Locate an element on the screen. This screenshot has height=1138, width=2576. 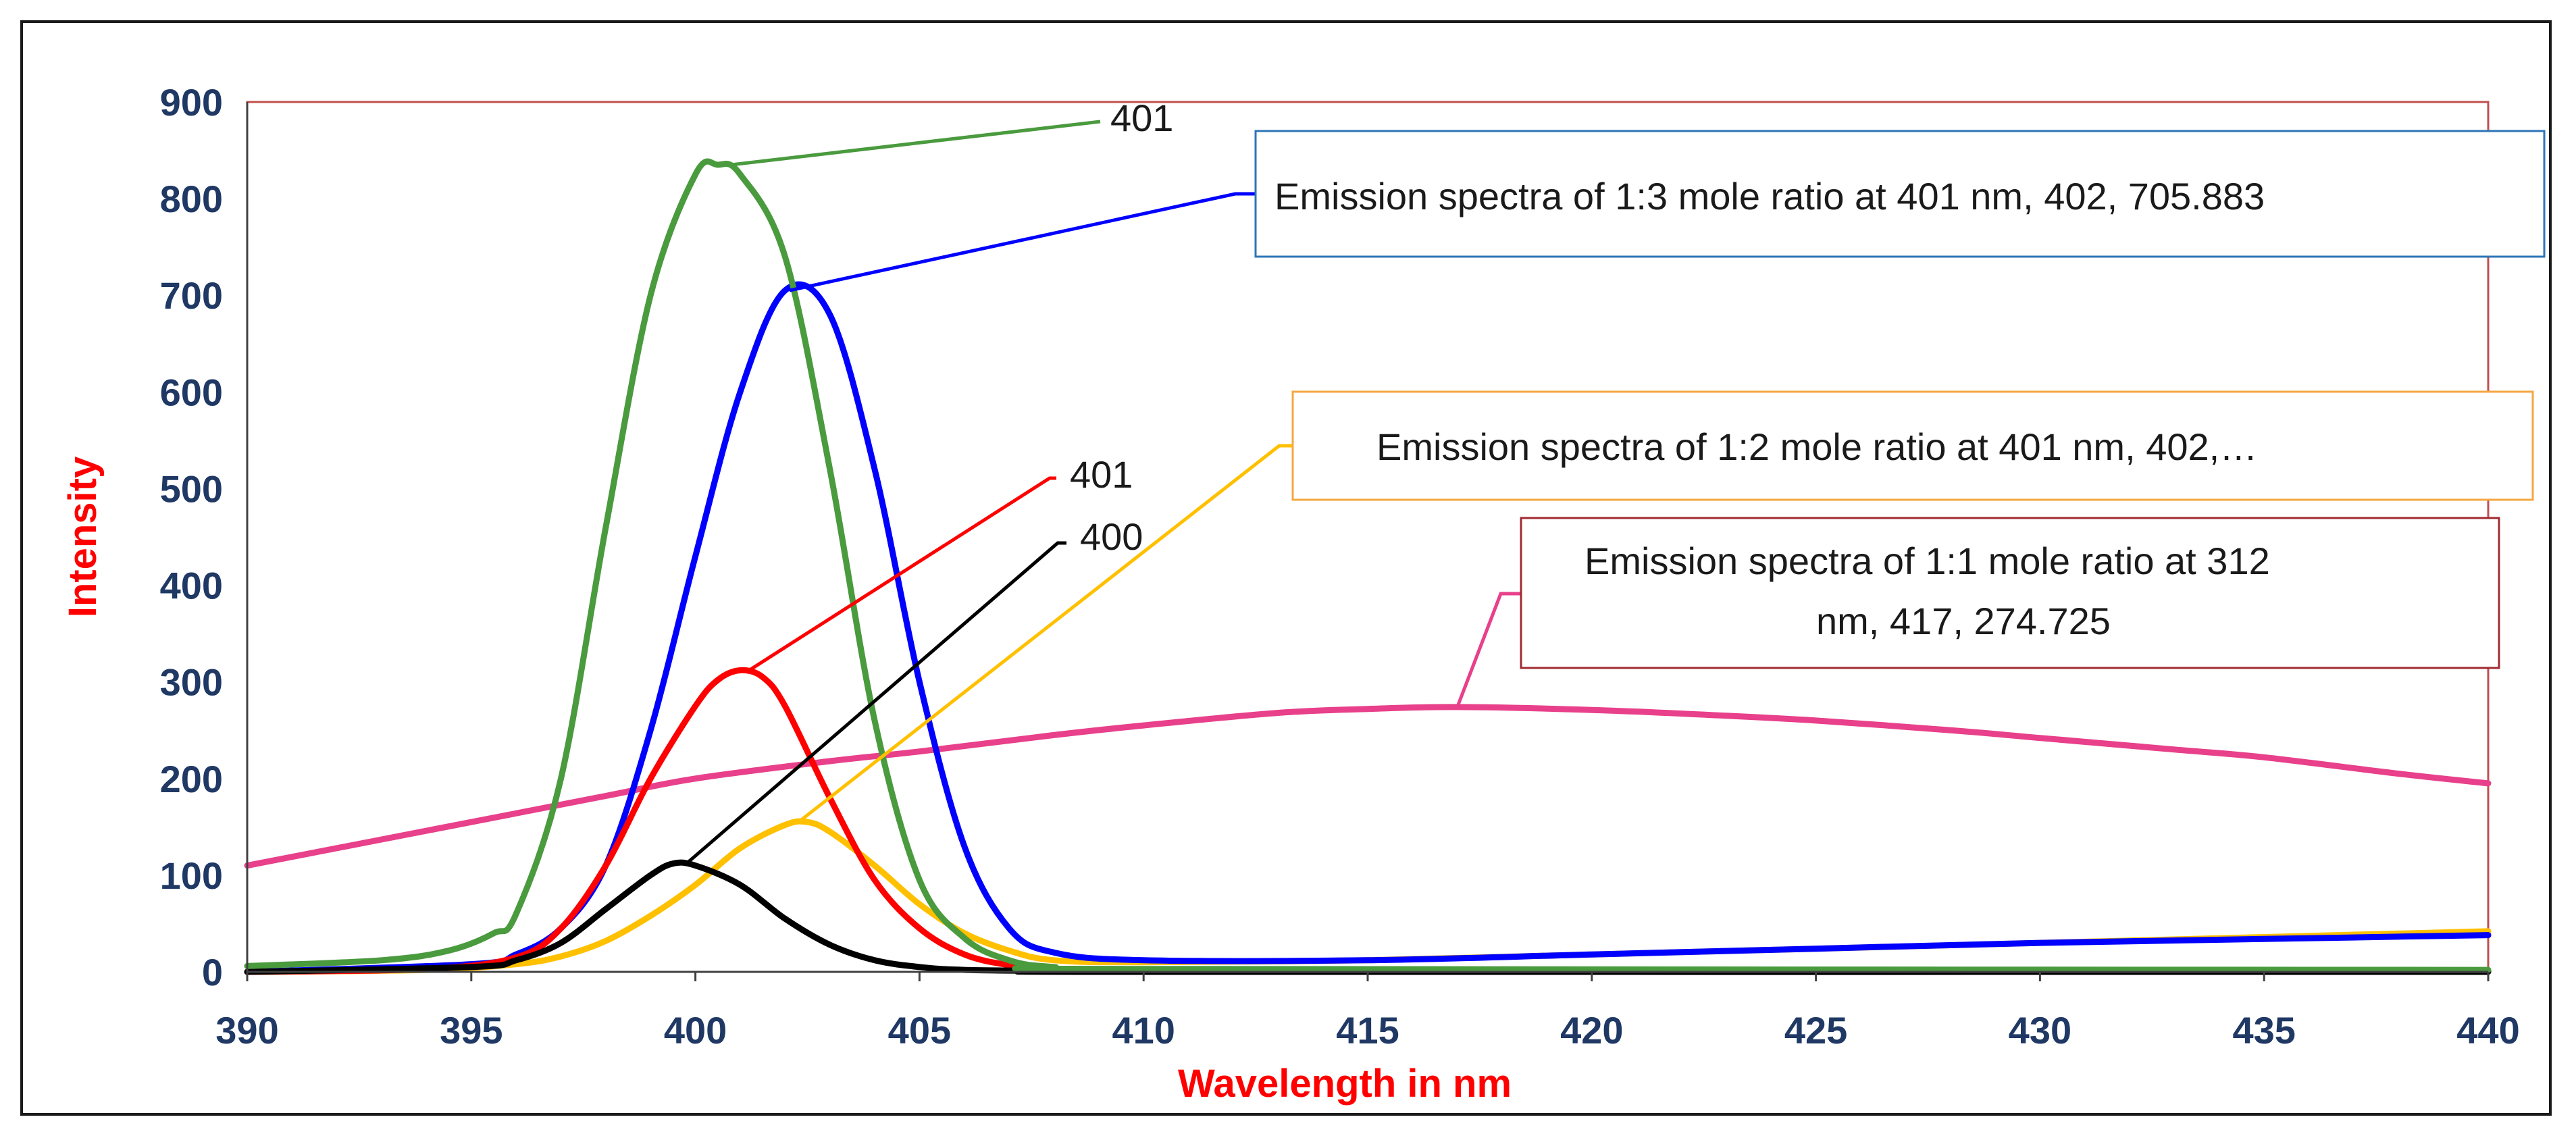
y-tick-label: 800 is located at coordinates (191, 199).